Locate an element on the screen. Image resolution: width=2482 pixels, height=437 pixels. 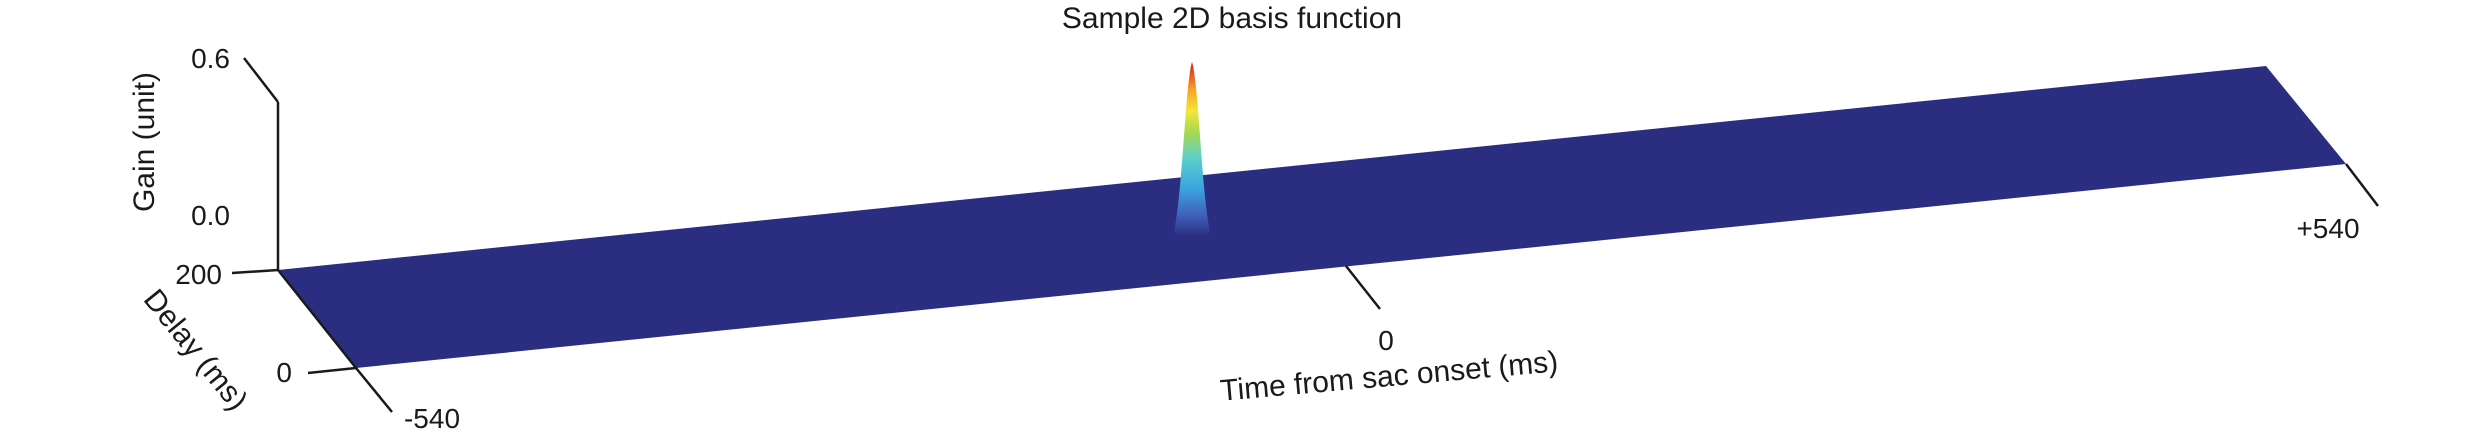
x-tick-label-plus: +540 is located at coordinates (2327, 228).